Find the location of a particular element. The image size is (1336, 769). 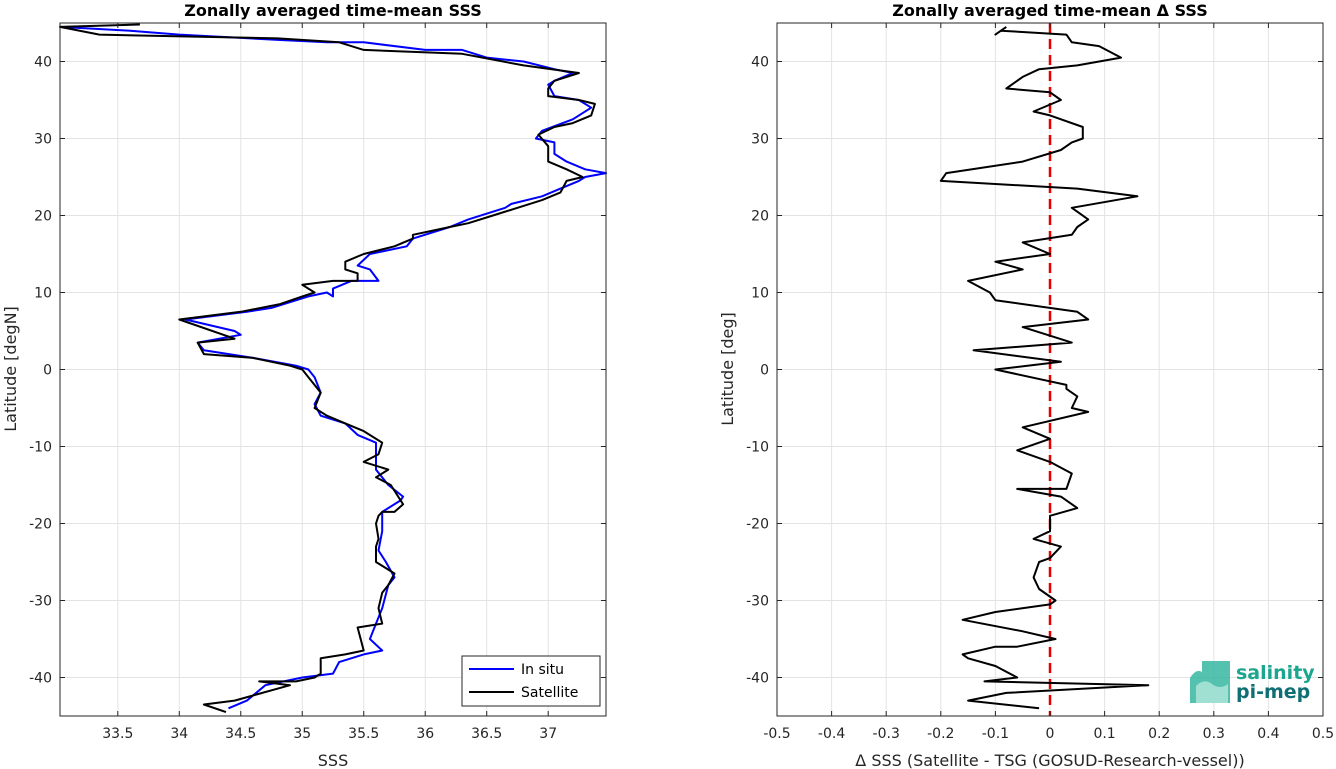

x-tick-label: 0.4 is located at coordinates (1268, 734).